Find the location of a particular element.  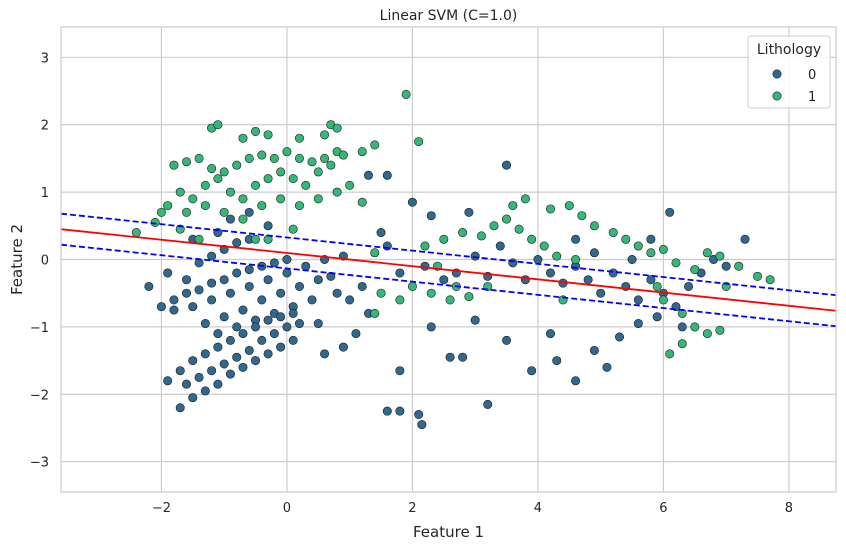

legend-label: 1 is located at coordinates (812, 97).